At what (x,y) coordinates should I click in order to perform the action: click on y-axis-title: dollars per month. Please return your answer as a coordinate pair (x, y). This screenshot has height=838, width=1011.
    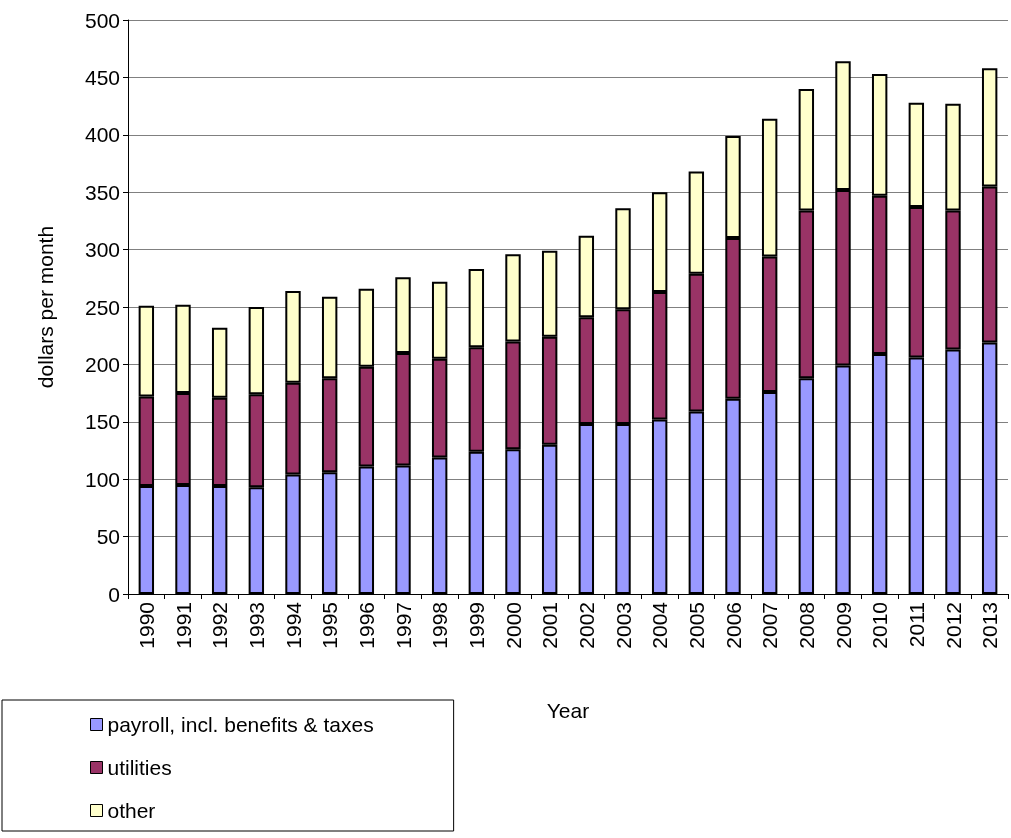
    Looking at the image, I should click on (45, 307).